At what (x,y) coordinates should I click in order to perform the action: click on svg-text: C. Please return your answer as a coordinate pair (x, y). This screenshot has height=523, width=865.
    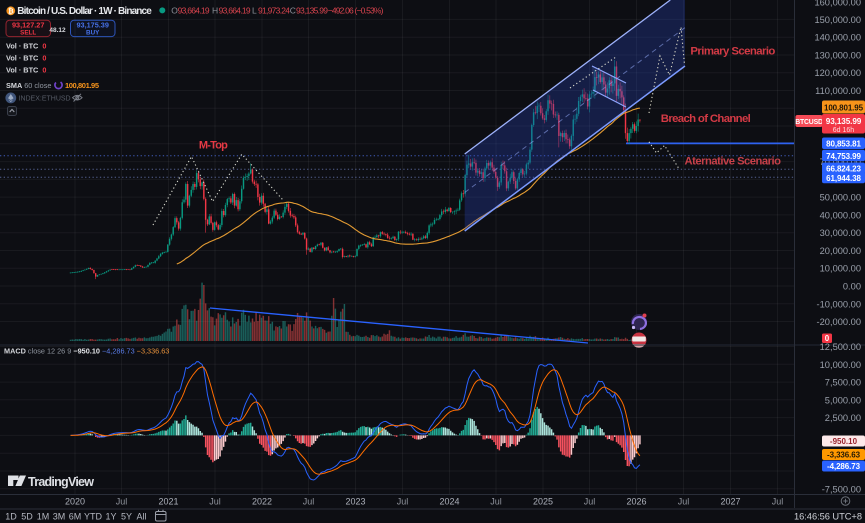
    Looking at the image, I should click on (293, 11).